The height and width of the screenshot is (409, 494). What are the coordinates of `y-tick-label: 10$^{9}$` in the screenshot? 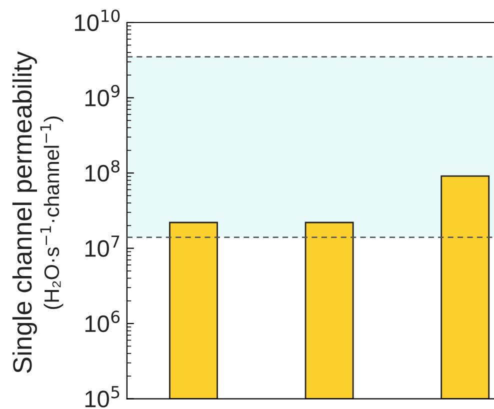 It's located at (102, 95).